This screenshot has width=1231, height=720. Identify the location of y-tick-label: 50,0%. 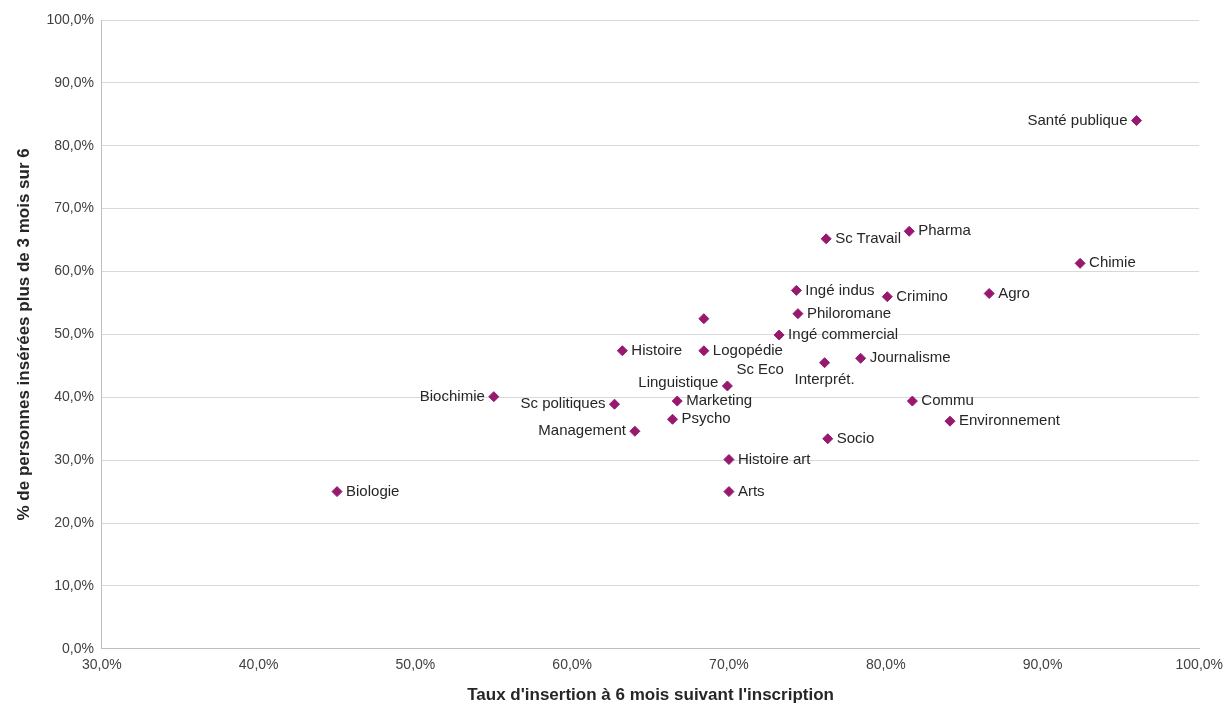
(74, 333).